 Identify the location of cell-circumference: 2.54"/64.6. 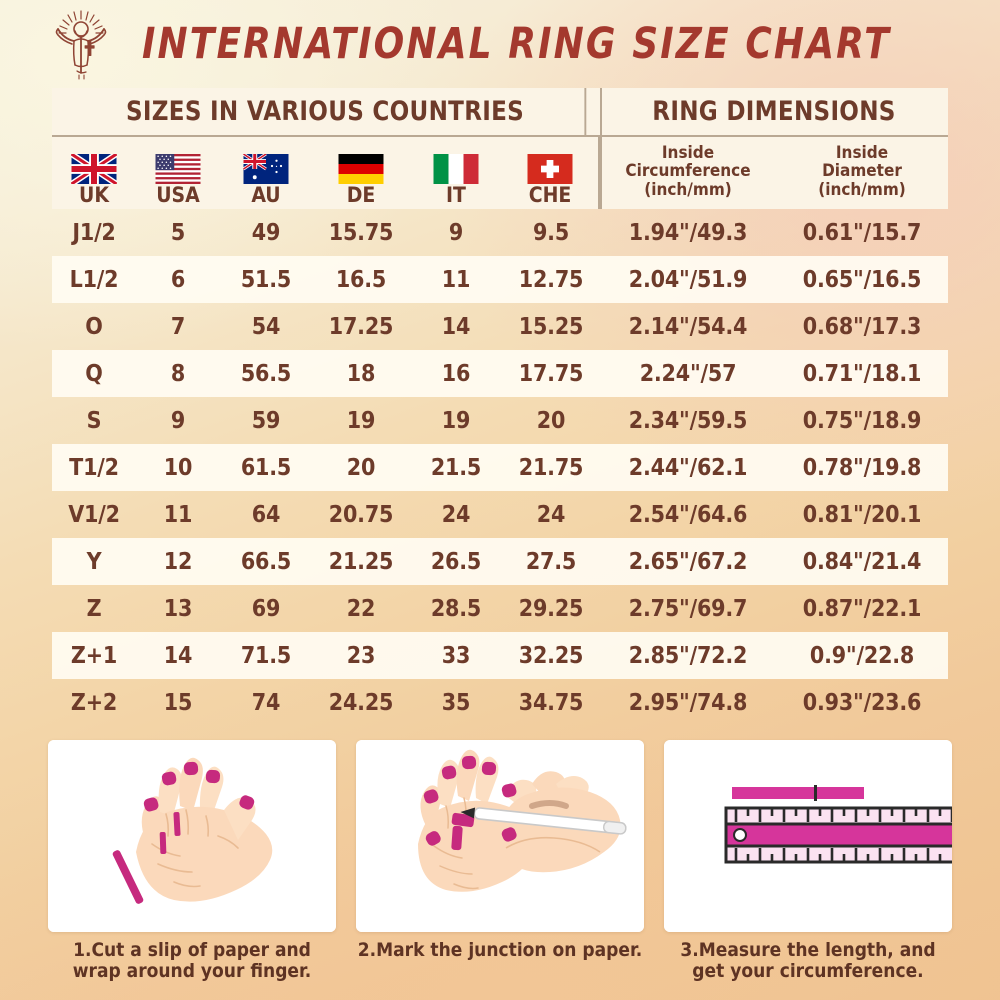
(688, 514).